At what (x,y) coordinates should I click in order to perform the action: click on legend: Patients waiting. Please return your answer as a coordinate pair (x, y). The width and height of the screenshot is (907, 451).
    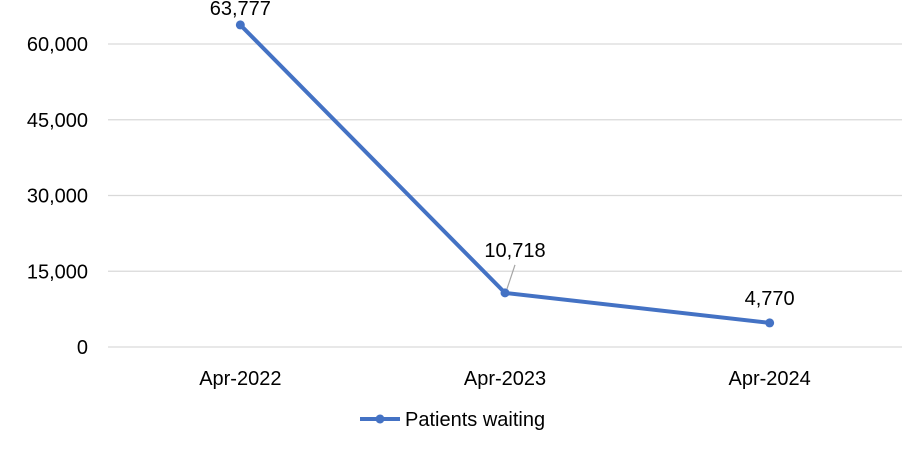
    Looking at the image, I should click on (452, 420).